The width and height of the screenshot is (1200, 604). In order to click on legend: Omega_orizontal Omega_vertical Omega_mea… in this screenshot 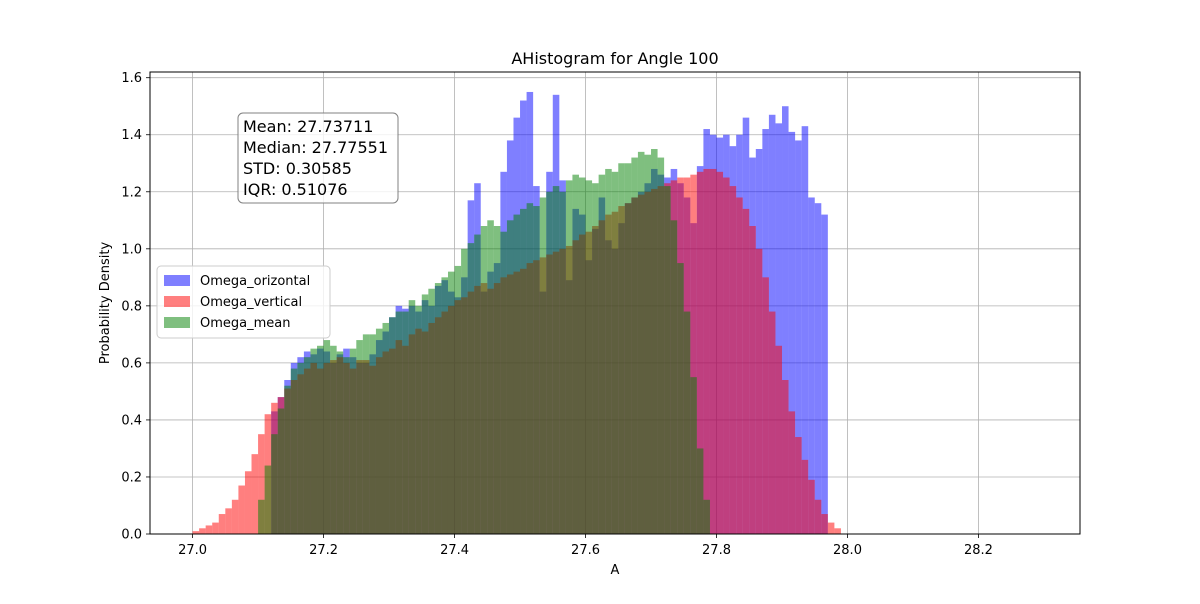, I will do `click(243, 302)`.